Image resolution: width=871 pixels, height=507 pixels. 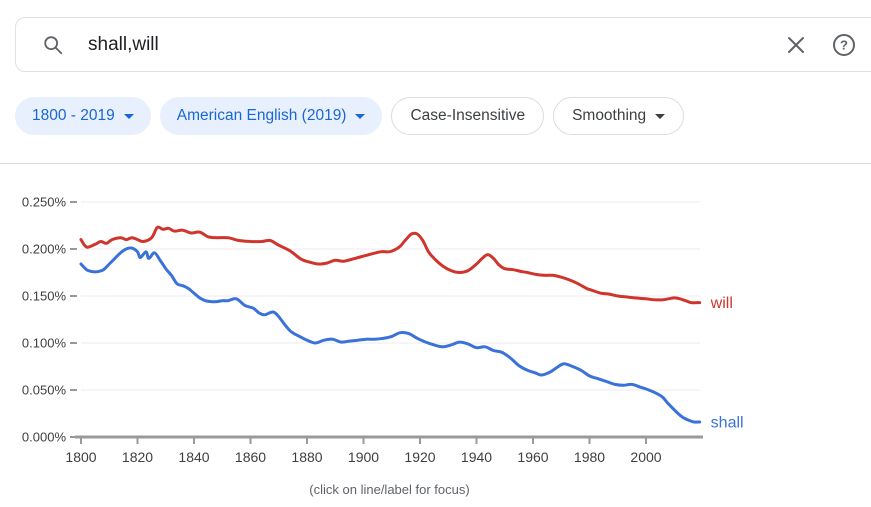 I want to click on divider, so click(x=435, y=163).